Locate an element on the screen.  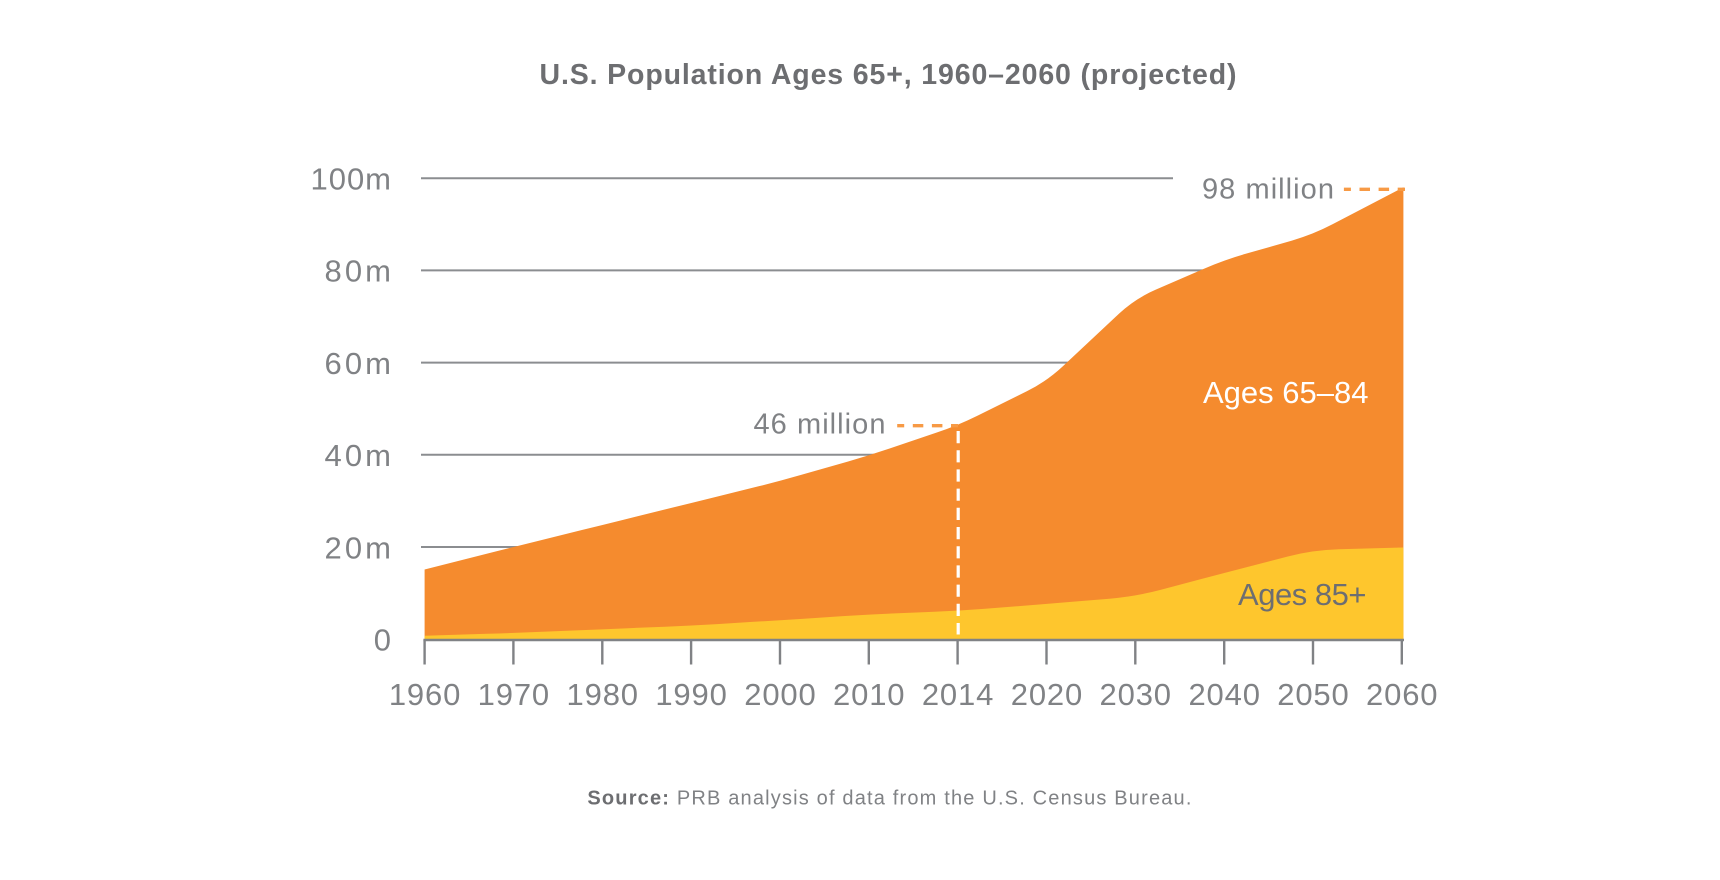
svg-text: 1960 is located at coordinates (425, 694).